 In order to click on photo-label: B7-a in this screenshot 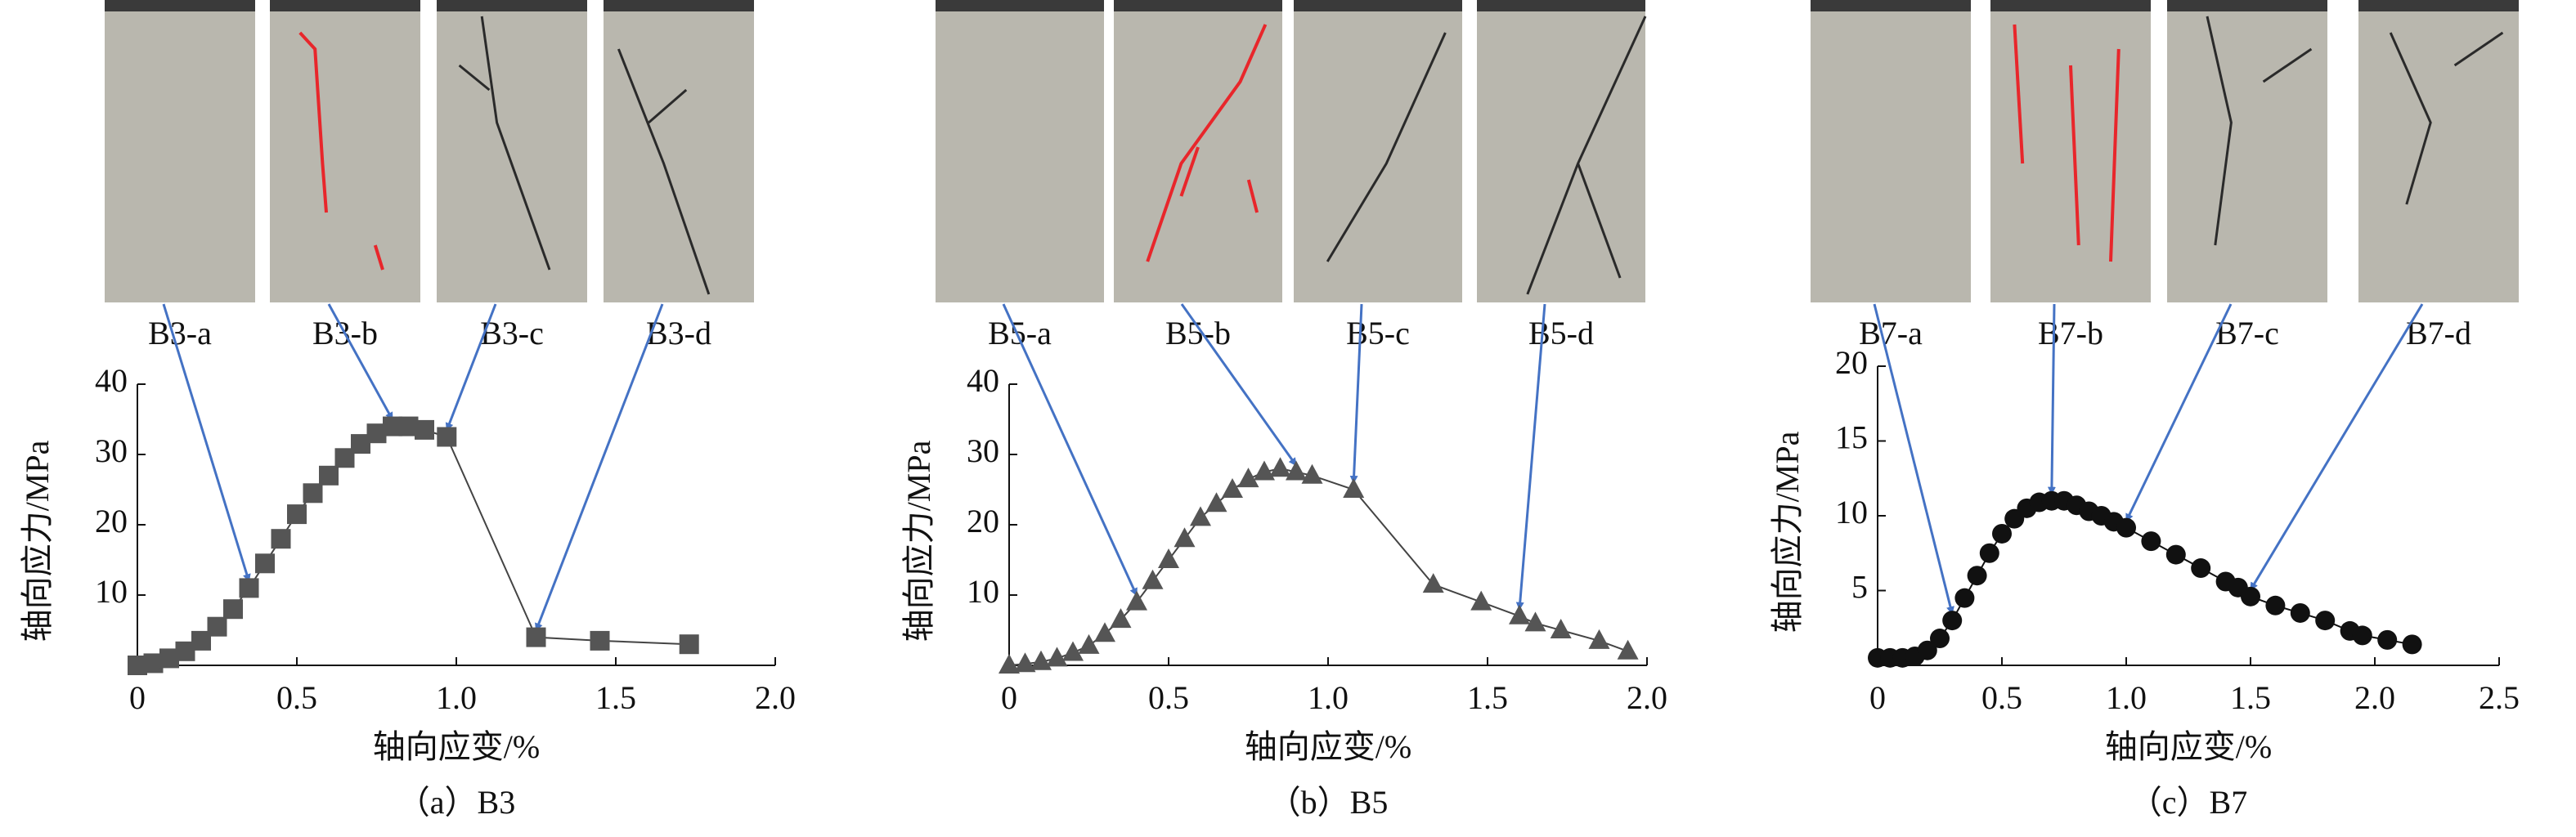, I will do `click(1891, 333)`.